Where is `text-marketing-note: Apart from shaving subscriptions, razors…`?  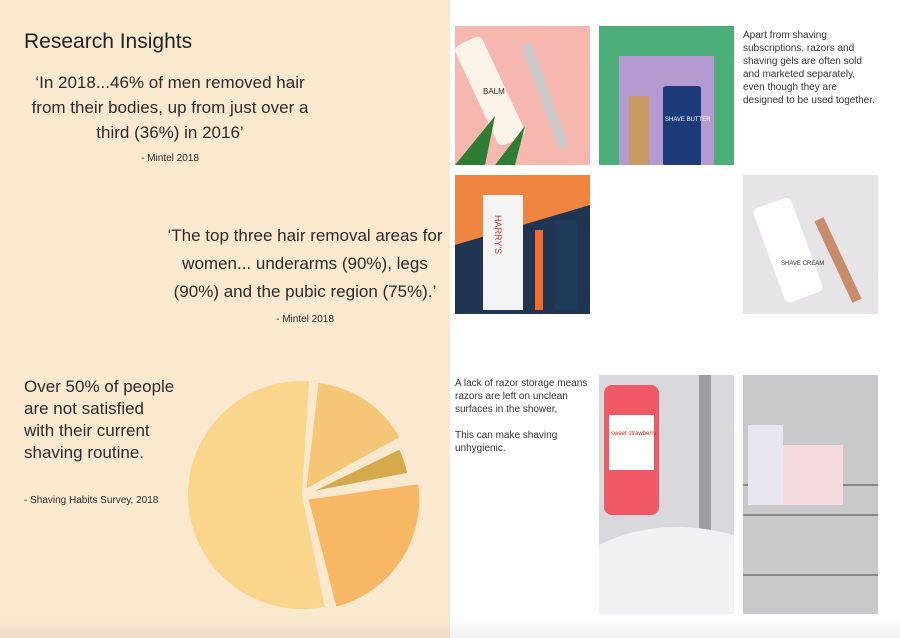
text-marketing-note: Apart from shaving subscriptions, razors… is located at coordinates (809, 68).